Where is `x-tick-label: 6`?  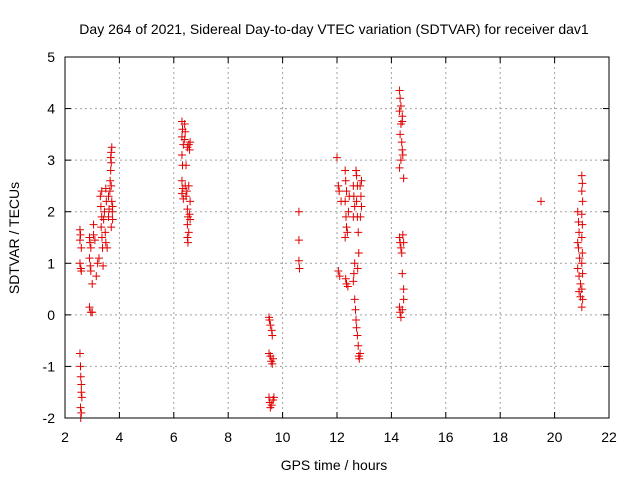 x-tick-label: 6 is located at coordinates (174, 437).